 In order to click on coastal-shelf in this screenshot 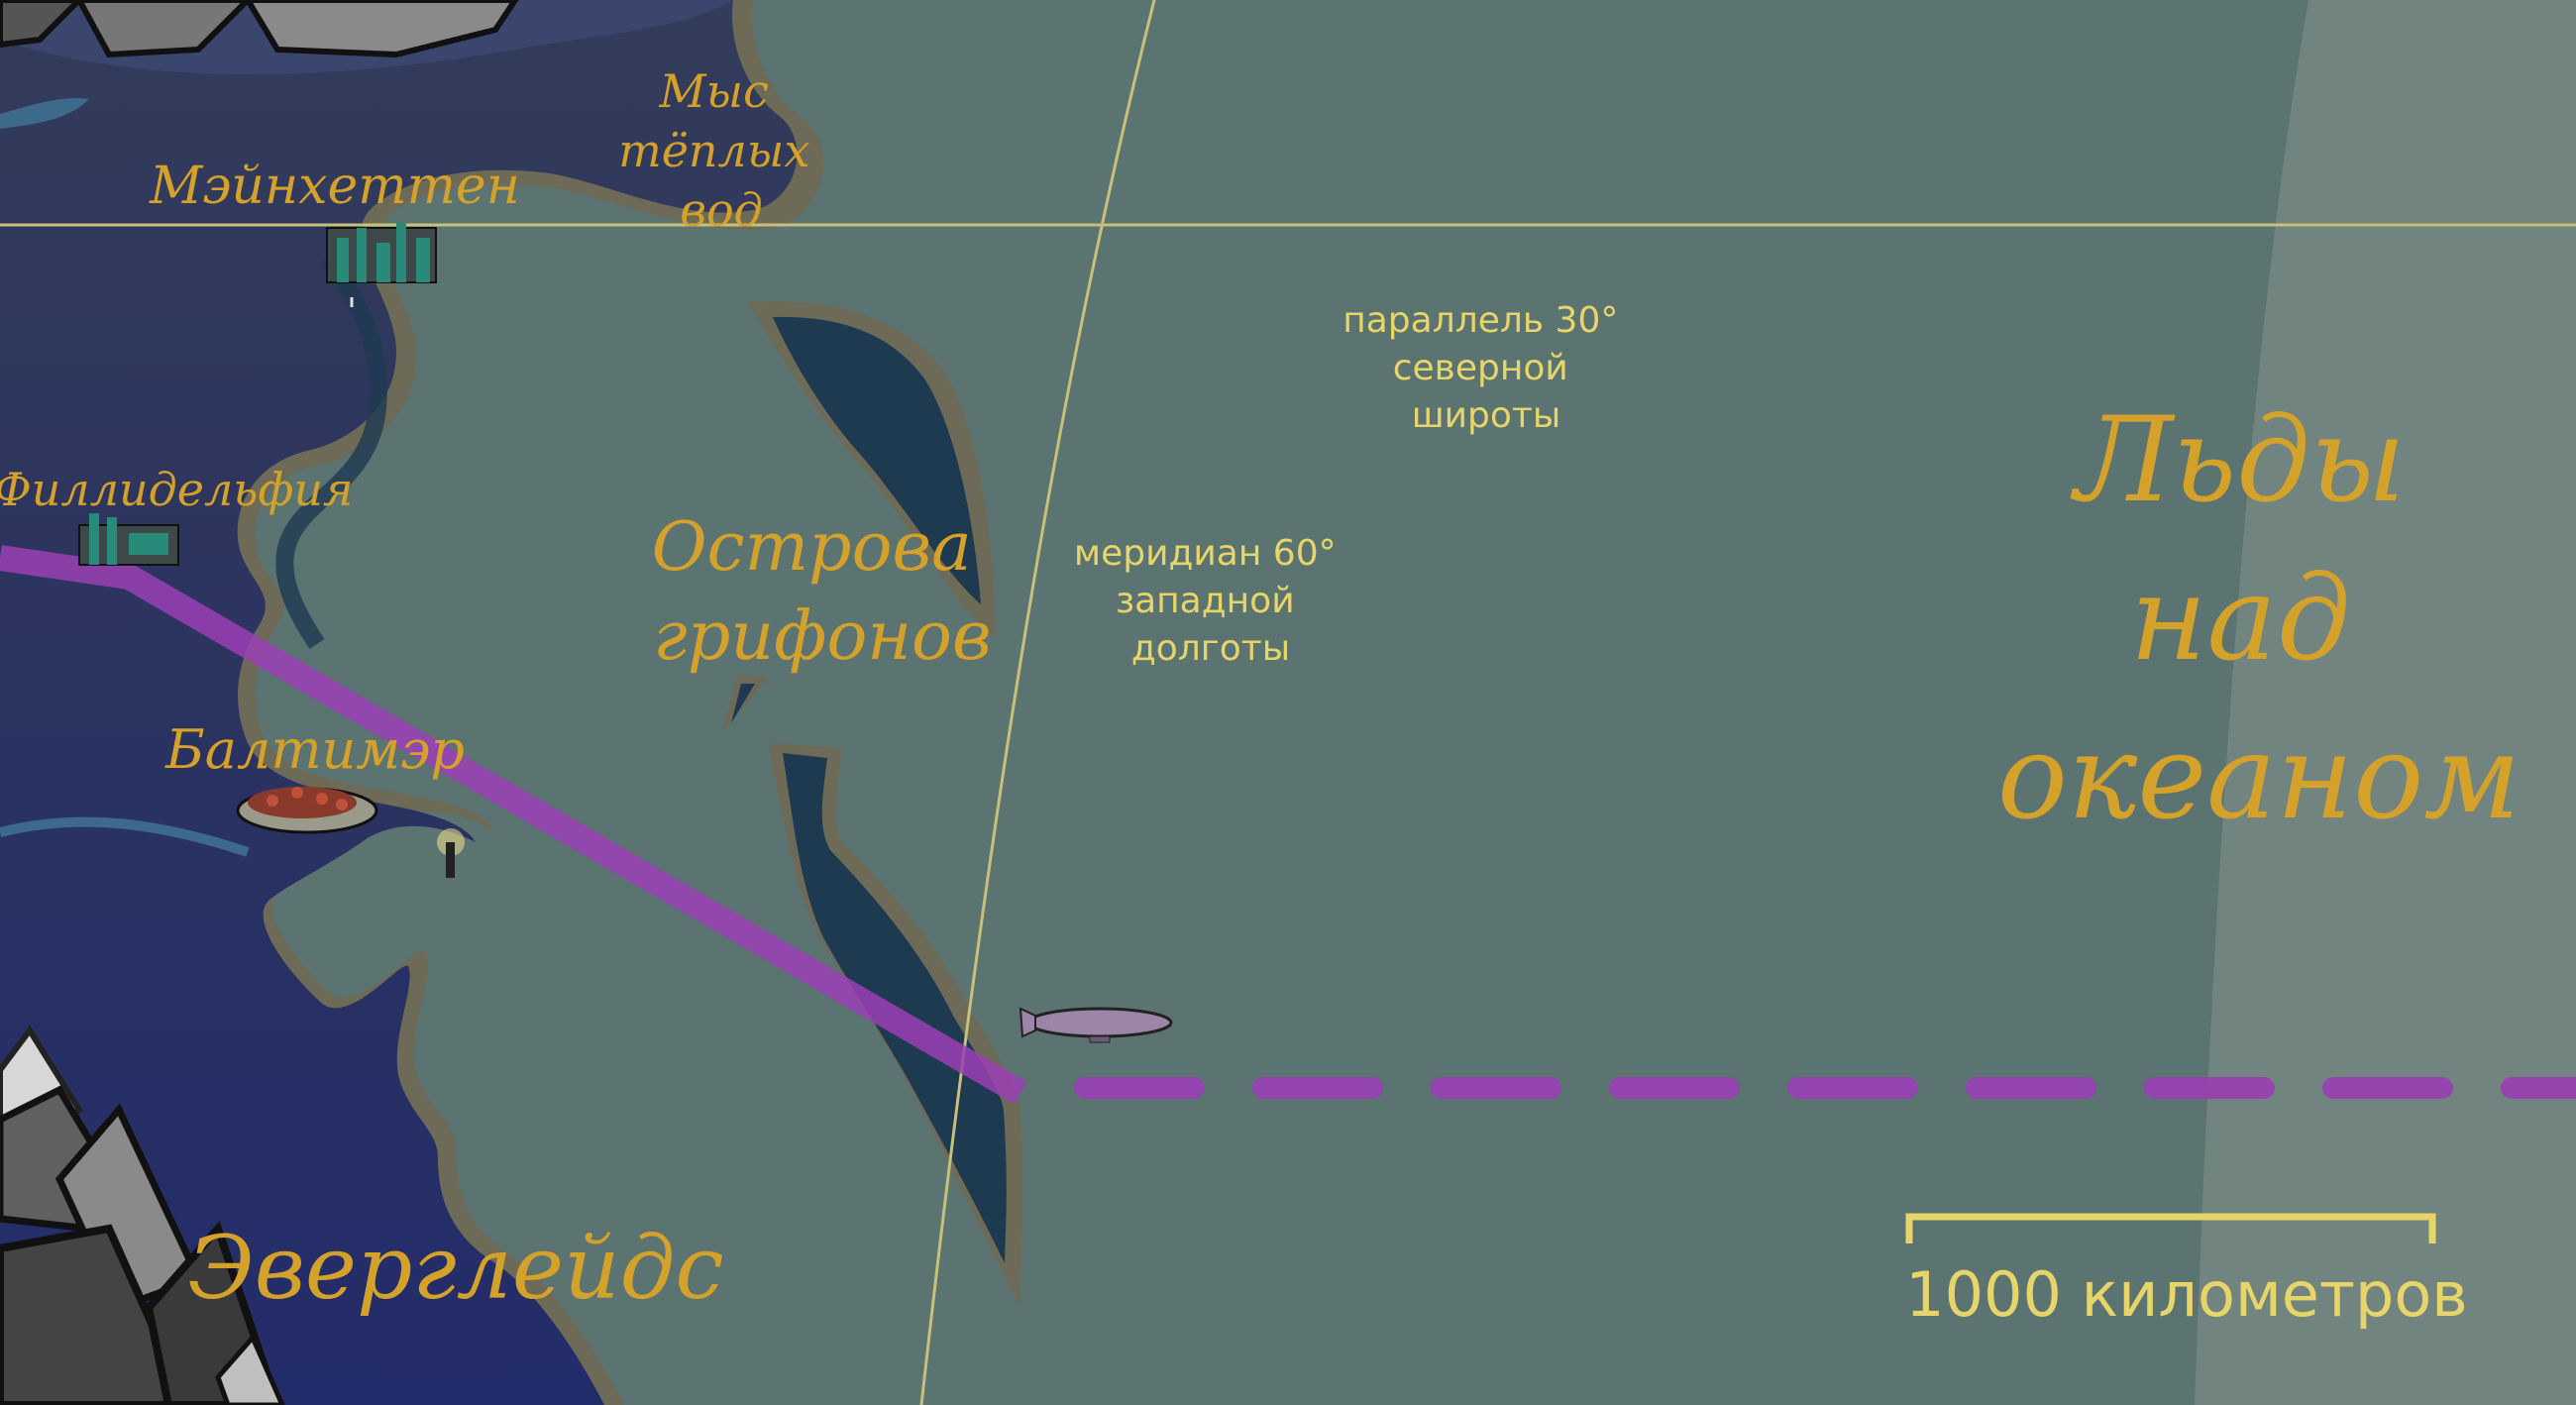, I will do `click(331, 450)`.